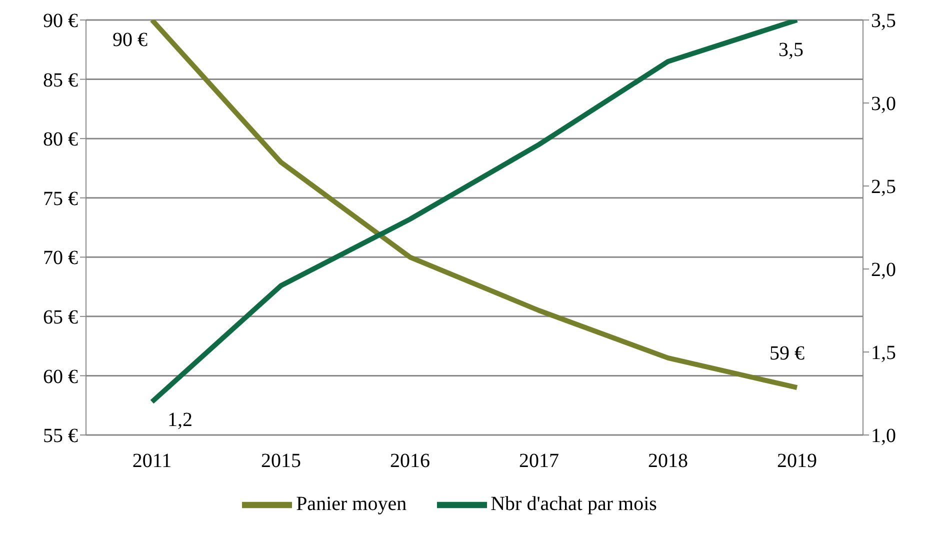 This screenshot has height=543, width=939. What do you see at coordinates (883, 353) in the screenshot?
I see `y2-tick-label: 1,5` at bounding box center [883, 353].